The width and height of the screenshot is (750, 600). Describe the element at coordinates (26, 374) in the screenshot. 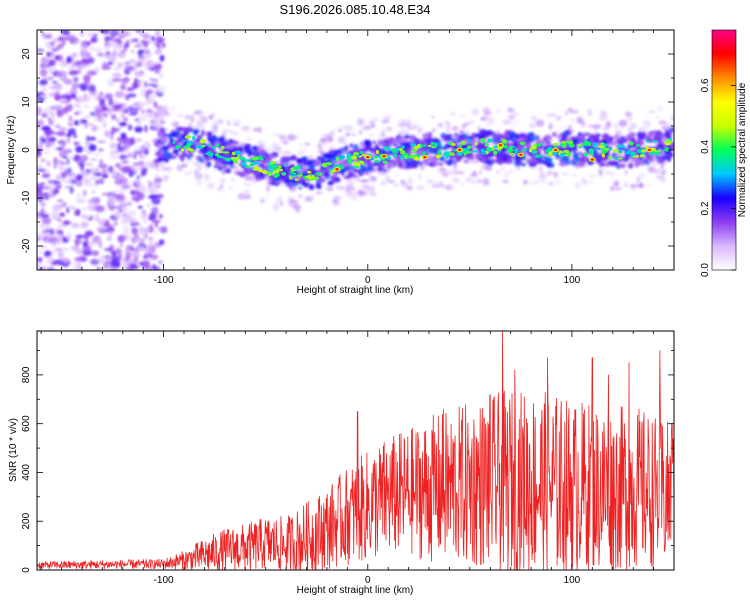

I see `snr-y-tick-label: 800` at that location.